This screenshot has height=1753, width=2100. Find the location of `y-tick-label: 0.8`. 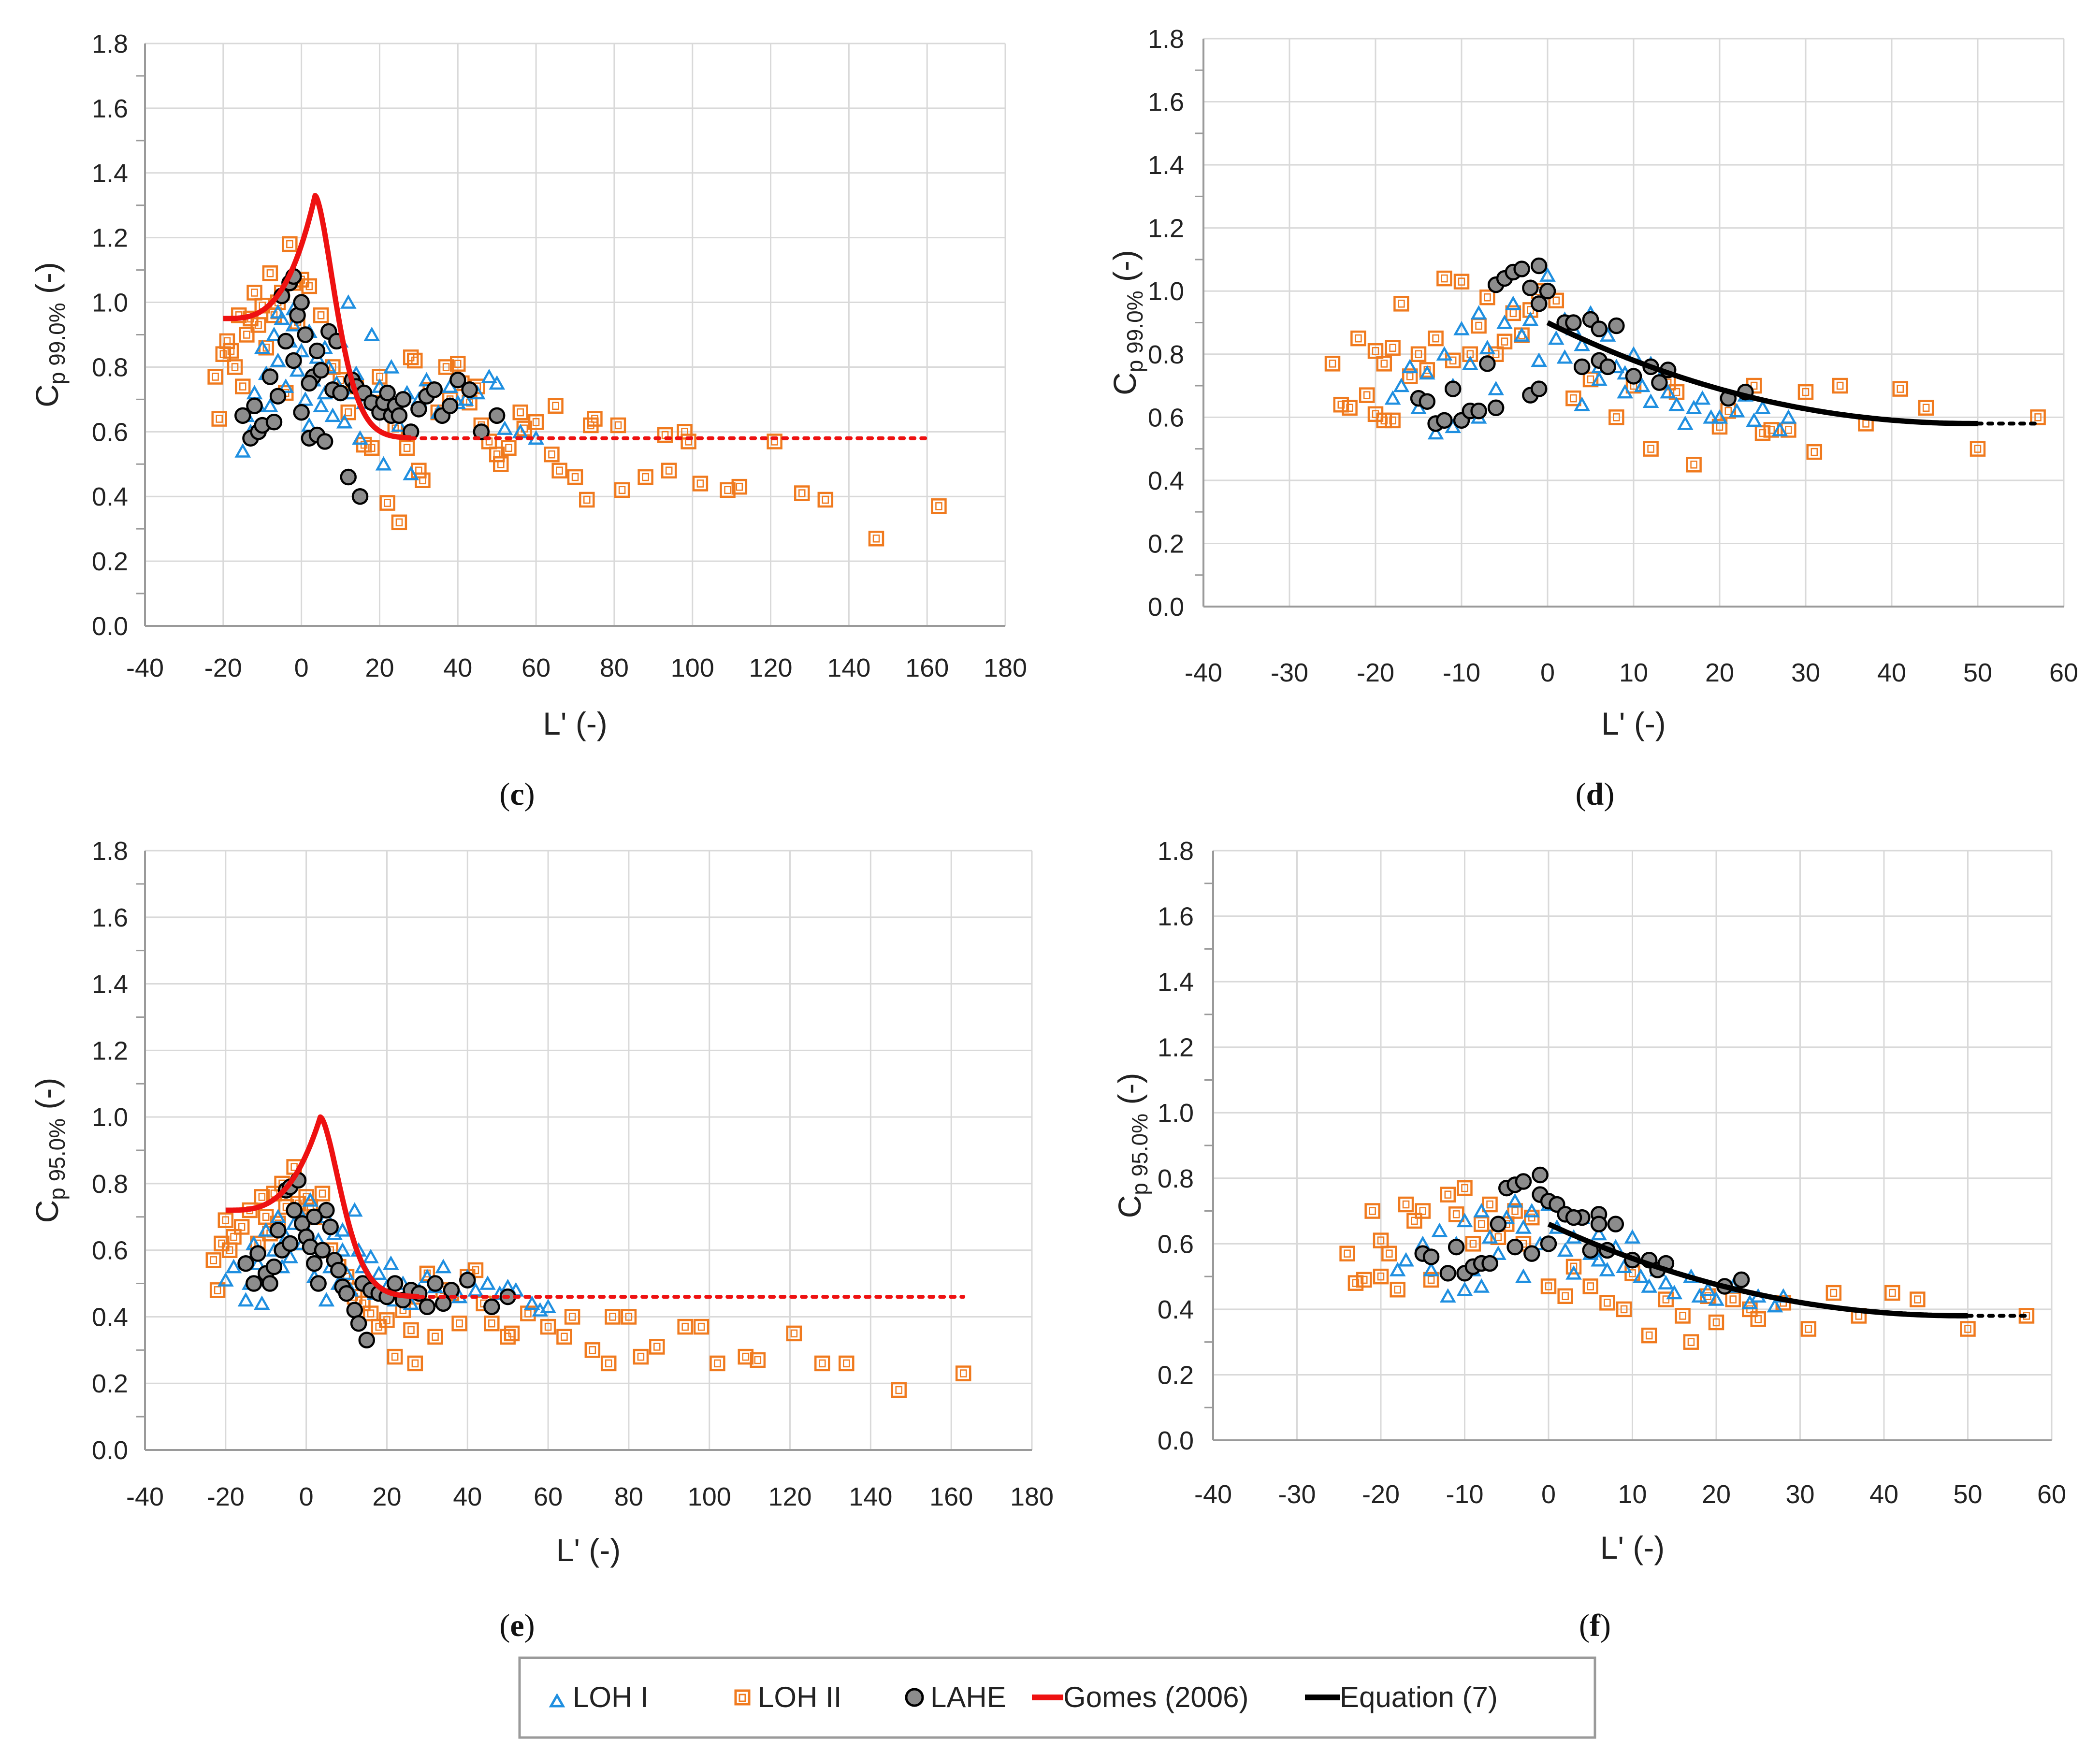

y-tick-label: 0.8 is located at coordinates (1176, 1178).